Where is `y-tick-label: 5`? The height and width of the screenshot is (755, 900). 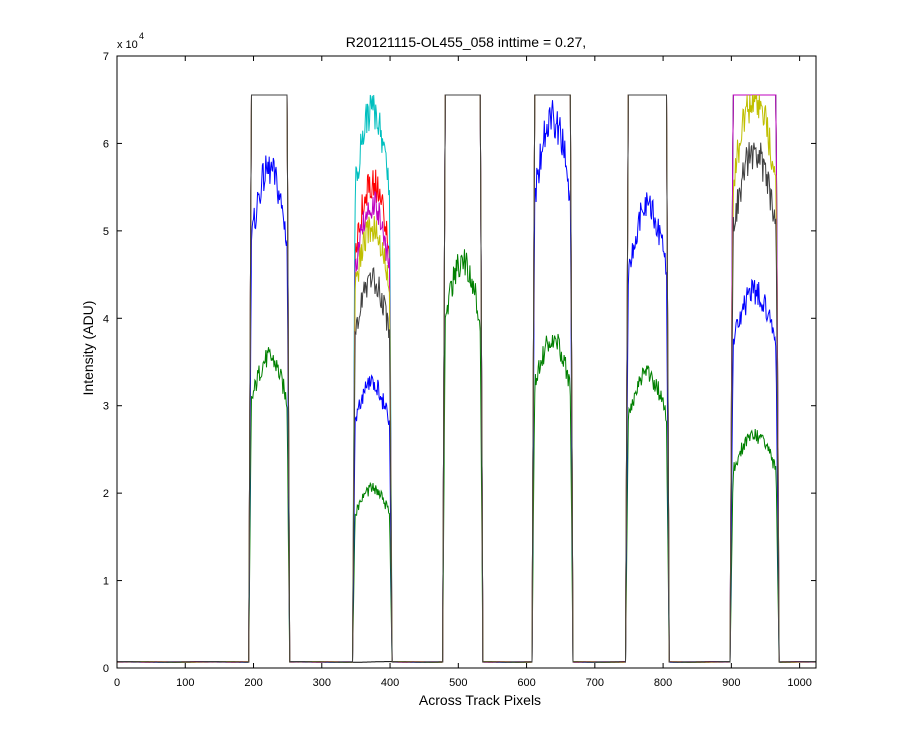 y-tick-label: 5 is located at coordinates (106, 232).